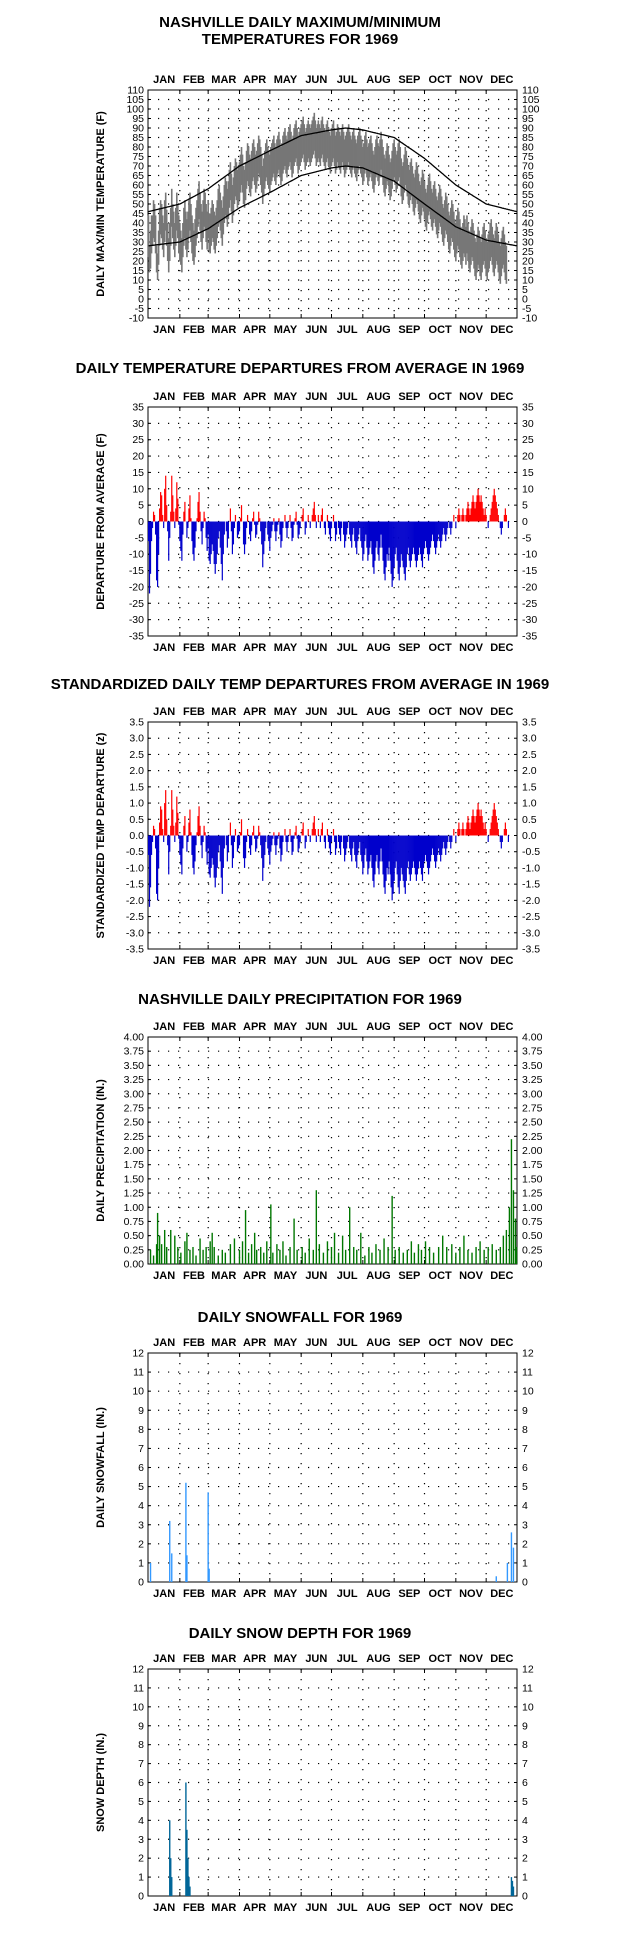 This screenshot has height=1946, width=632. What do you see at coordinates (136, 723) in the screenshot?
I see `y-tick-label-left: 3.5` at bounding box center [136, 723].